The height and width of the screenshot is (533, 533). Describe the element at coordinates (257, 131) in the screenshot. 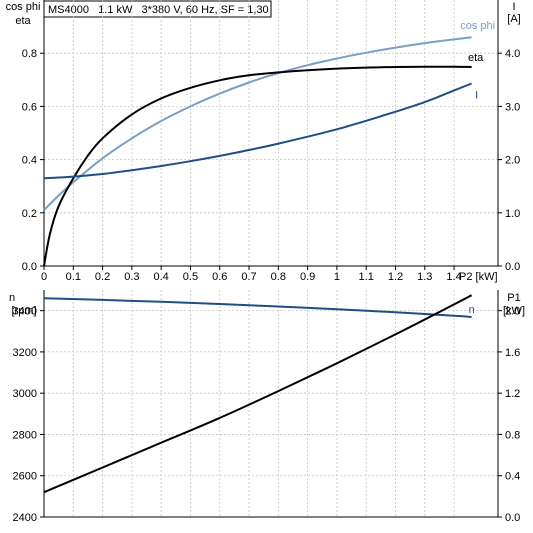

I see `upper-curve-i` at that location.